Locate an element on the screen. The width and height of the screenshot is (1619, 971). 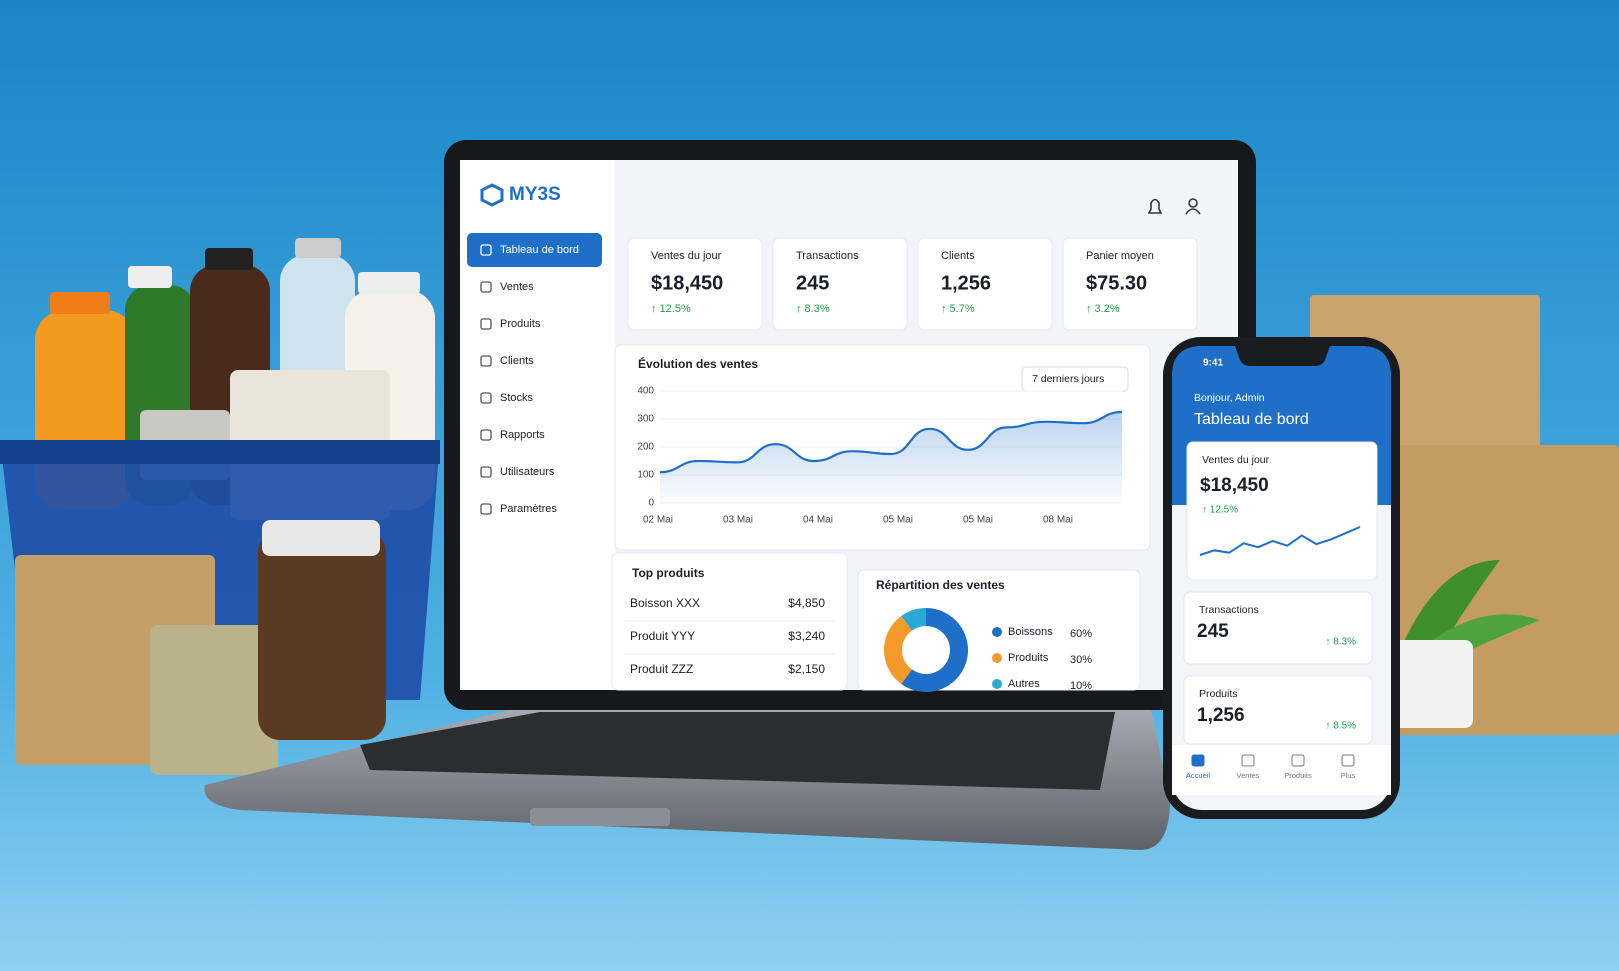
nav-item: Clients is located at coordinates (517, 361).